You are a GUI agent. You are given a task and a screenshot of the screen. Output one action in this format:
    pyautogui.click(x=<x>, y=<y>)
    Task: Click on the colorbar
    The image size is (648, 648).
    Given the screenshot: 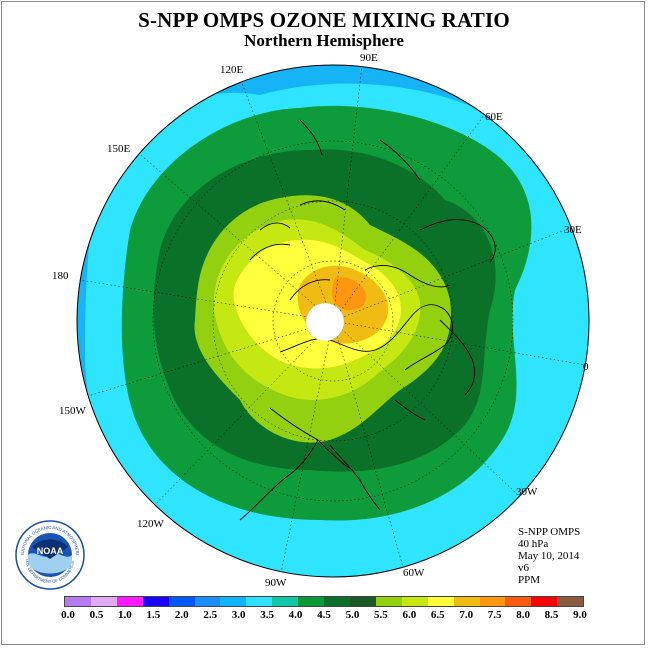 What is the action you would take?
    pyautogui.click(x=324, y=601)
    